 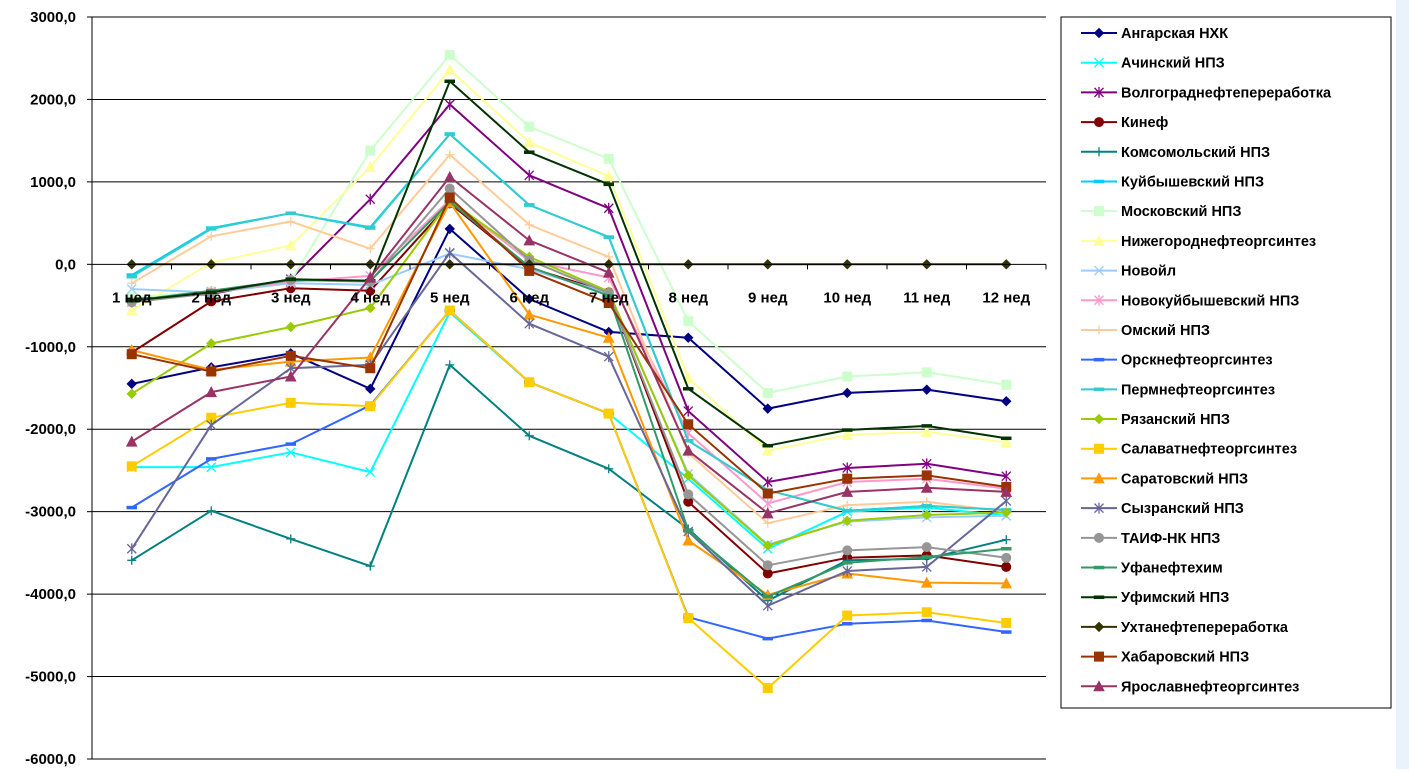 What do you see at coordinates (50, 512) in the screenshot?
I see `y-tick-label: -3000,0` at bounding box center [50, 512].